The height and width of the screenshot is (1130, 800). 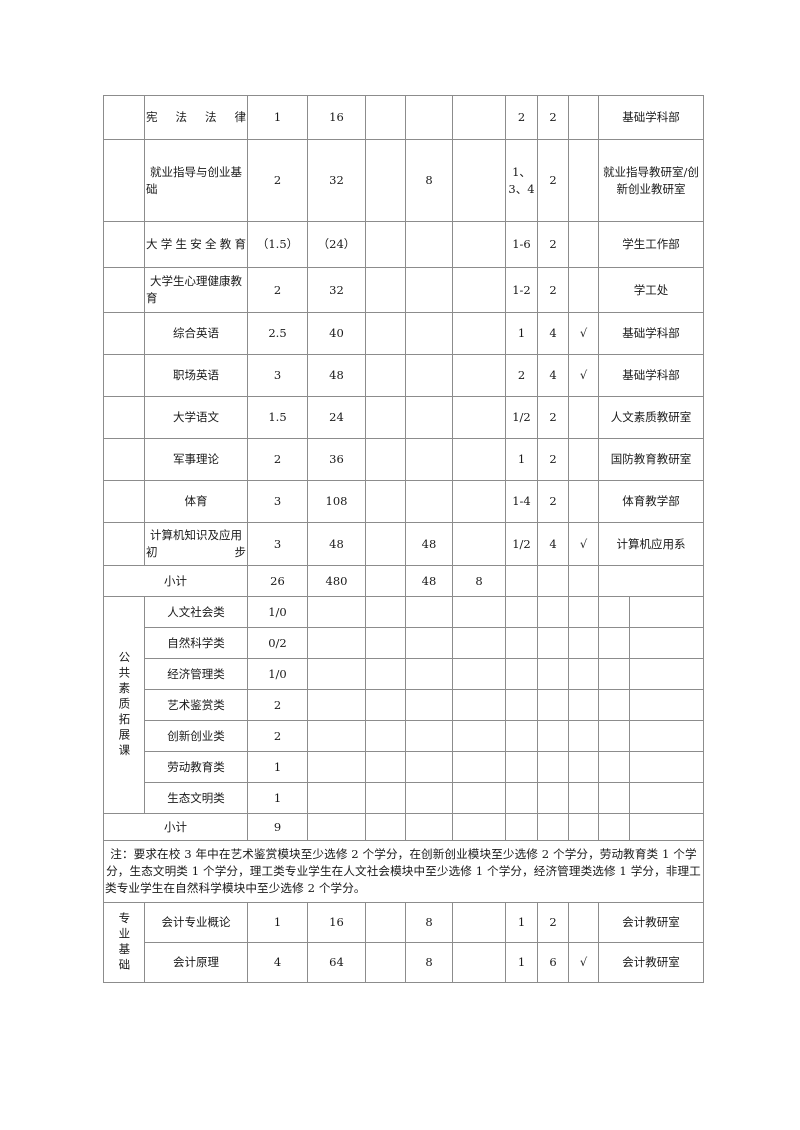 What do you see at coordinates (583, 827) in the screenshot?
I see `subtotal-cell-c10` at bounding box center [583, 827].